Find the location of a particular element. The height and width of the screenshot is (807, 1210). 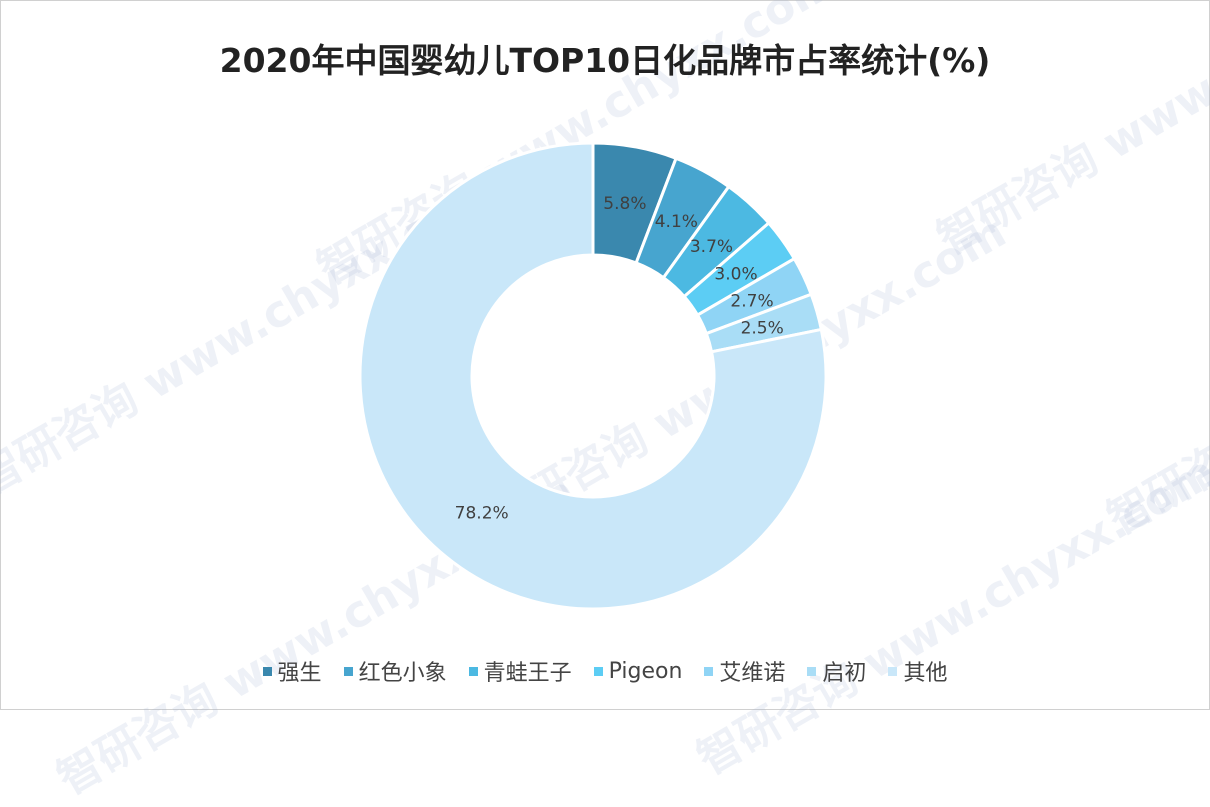

data-label: 5.8% is located at coordinates (624, 204).